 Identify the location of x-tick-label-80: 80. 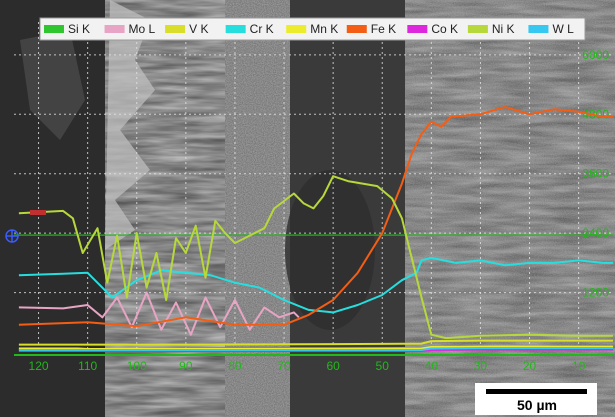
(235, 366).